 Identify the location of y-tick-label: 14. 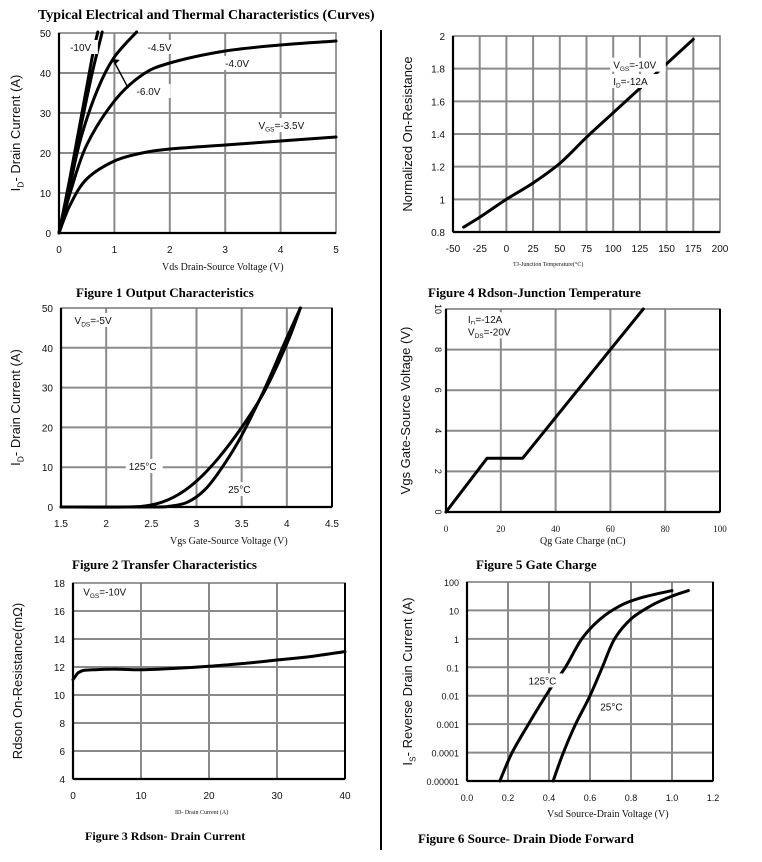
(60, 640).